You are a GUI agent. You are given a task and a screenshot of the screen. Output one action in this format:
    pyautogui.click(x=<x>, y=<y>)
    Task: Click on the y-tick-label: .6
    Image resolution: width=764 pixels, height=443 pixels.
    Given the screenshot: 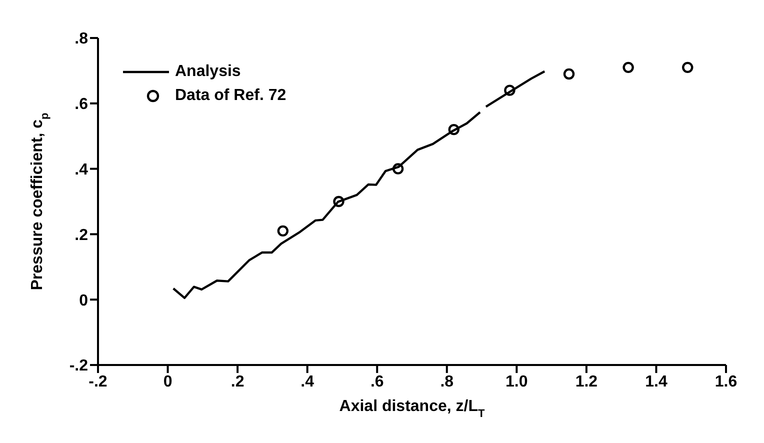 What is the action you would take?
    pyautogui.click(x=81, y=105)
    